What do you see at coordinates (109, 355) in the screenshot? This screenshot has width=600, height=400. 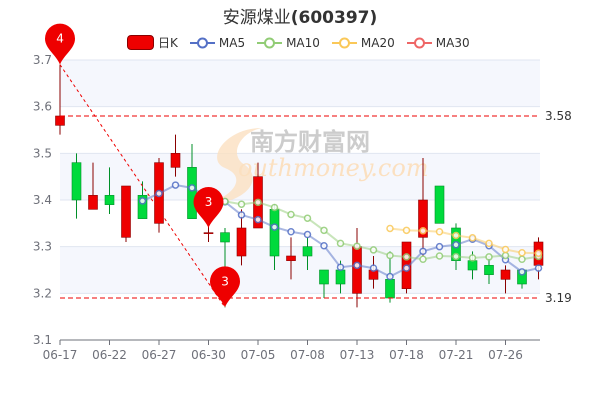 I see `x-tick-label: 06-22` at bounding box center [109, 355].